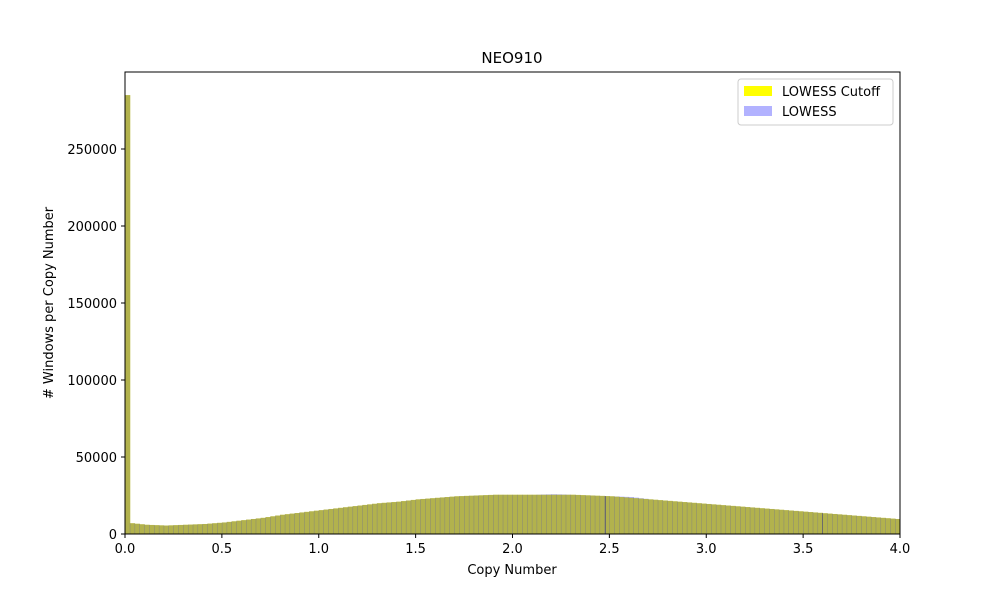  I want to click on x-tick-label: 0.5, so click(222, 549).